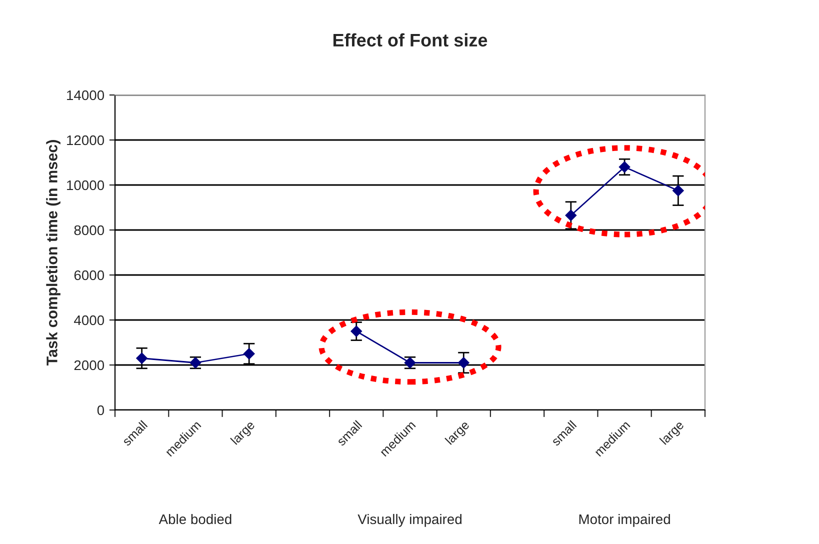 Image resolution: width=819 pixels, height=544 pixels. I want to click on text: Able bodied, so click(195, 519).